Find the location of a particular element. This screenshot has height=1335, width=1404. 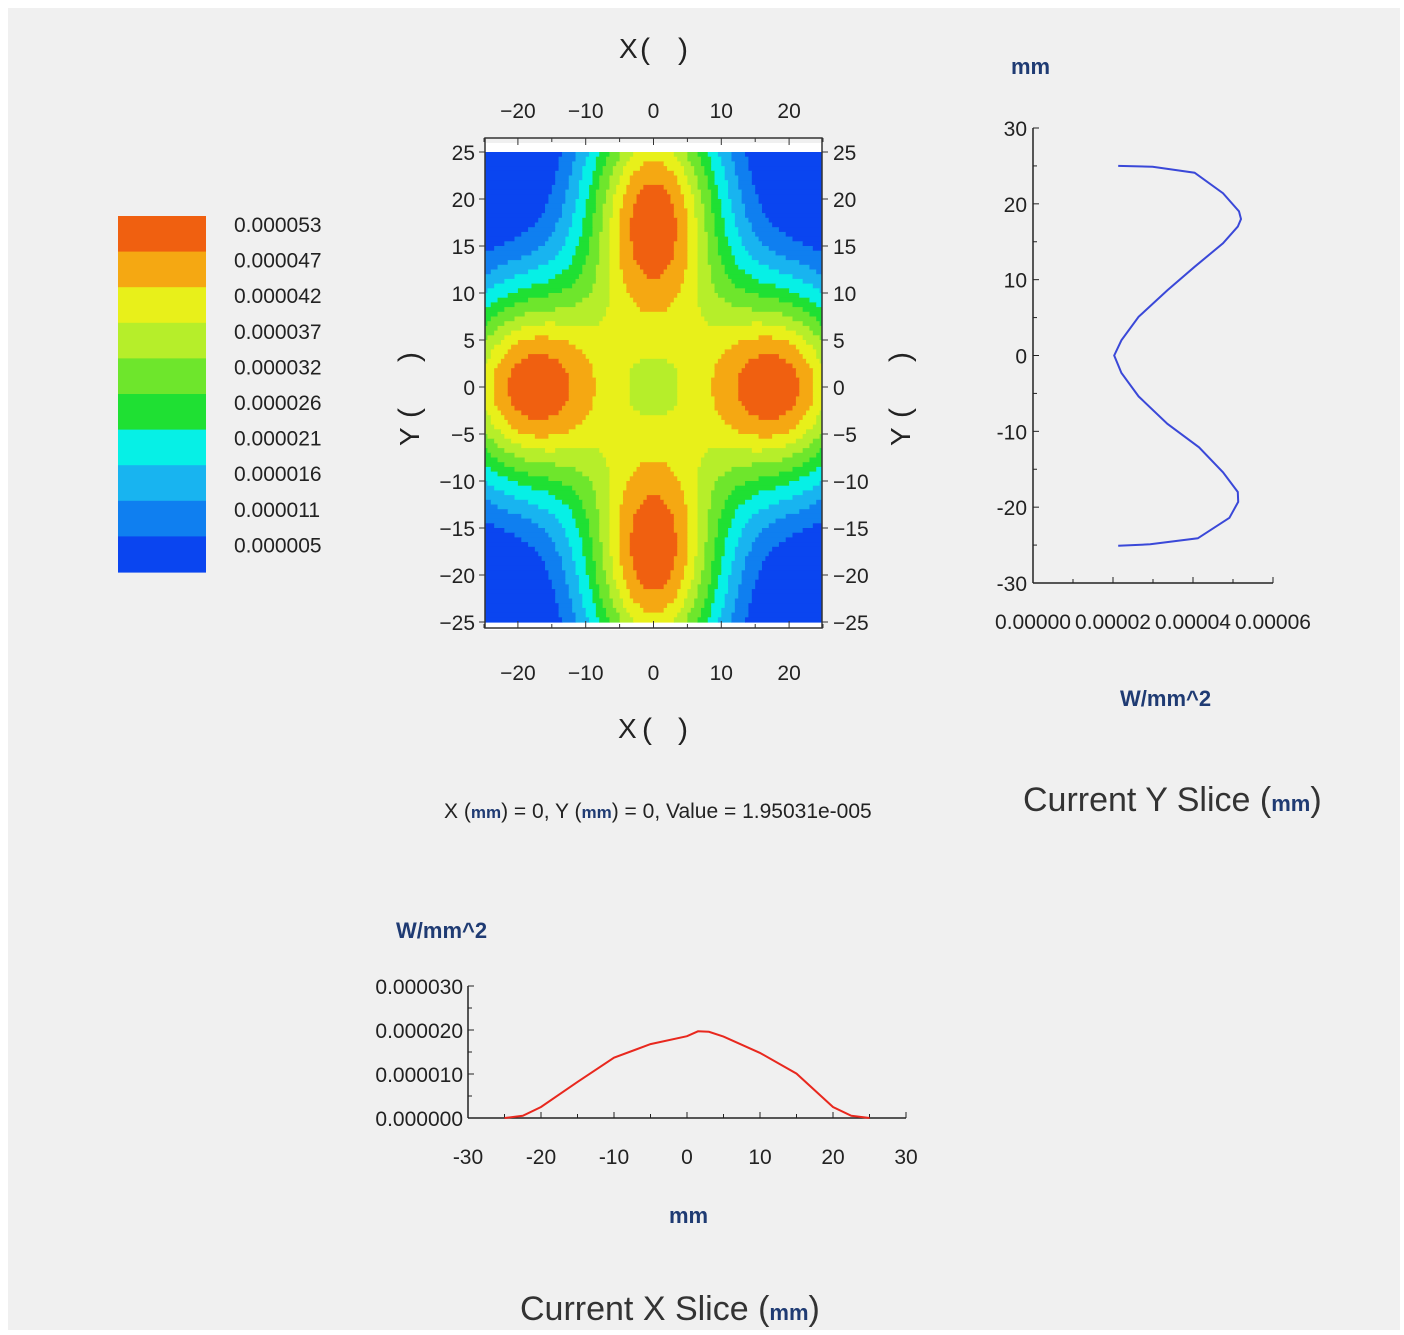

y-slice-series-line is located at coordinates (1178, 355).